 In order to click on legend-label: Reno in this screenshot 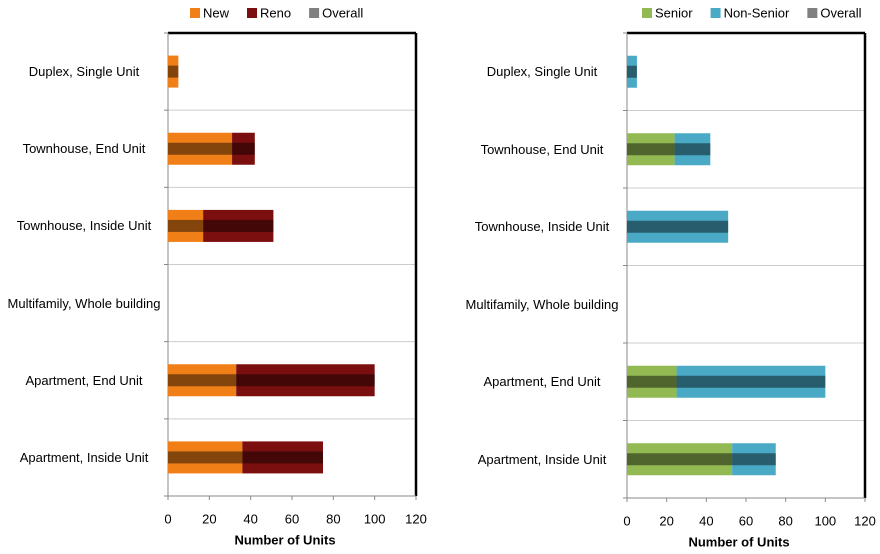, I will do `click(275, 12)`.